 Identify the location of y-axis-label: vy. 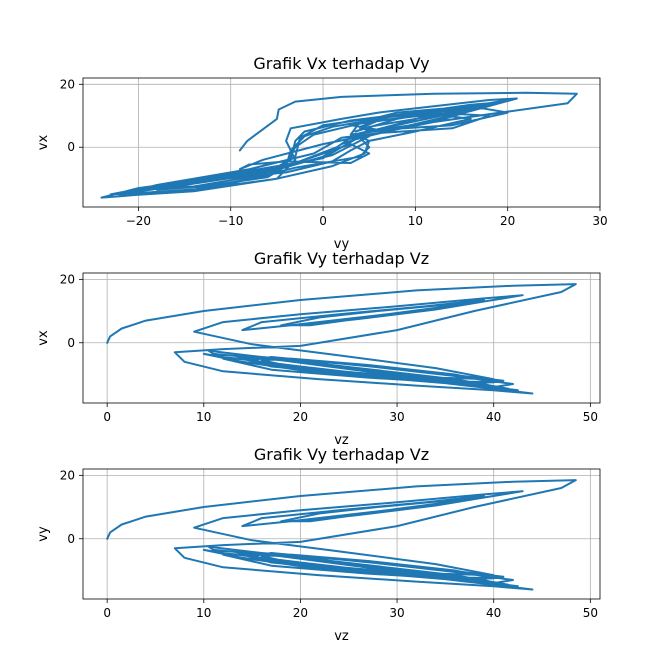
(43, 534).